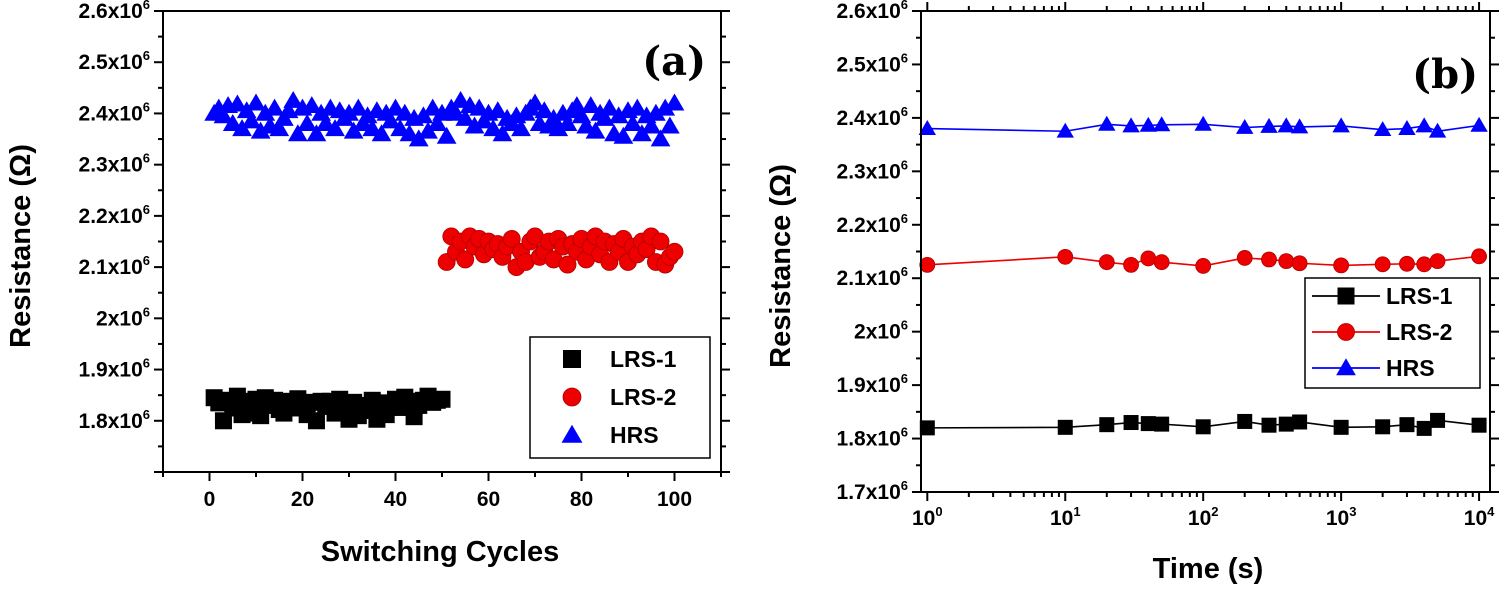  What do you see at coordinates (872, 11) in the screenshot?
I see `panel-b-y-tick-label: 2.6x106` at bounding box center [872, 11].